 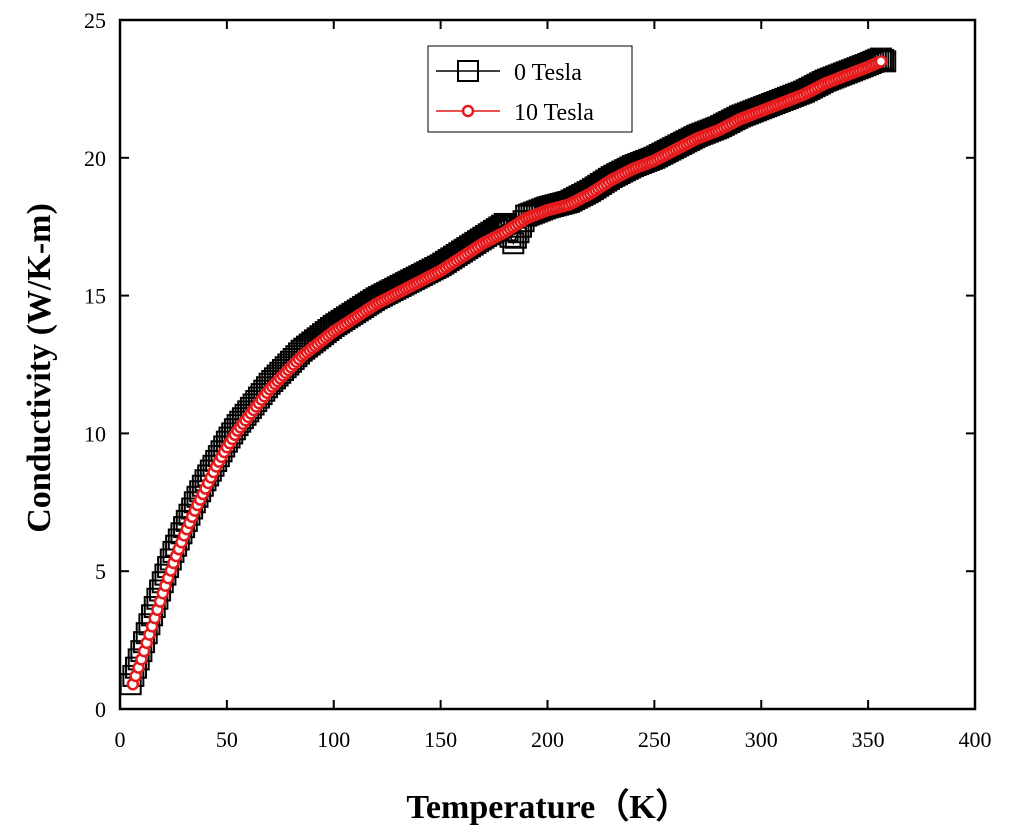 I want to click on y-tick-label: 25, so click(x=95, y=20).